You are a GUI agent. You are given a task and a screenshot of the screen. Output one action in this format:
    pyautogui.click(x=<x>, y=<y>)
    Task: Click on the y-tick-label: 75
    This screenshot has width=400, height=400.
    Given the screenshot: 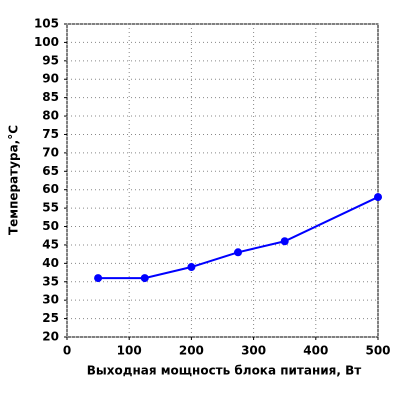 What is the action you would take?
    pyautogui.click(x=50, y=134)
    